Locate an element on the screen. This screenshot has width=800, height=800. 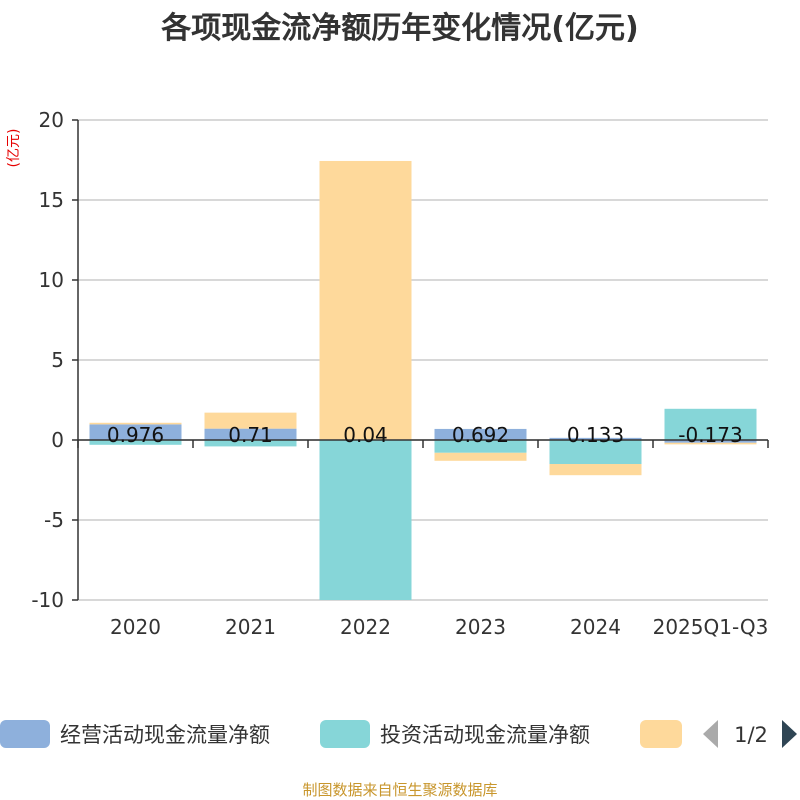
bar-operating-2020 is located at coordinates (135, 432).